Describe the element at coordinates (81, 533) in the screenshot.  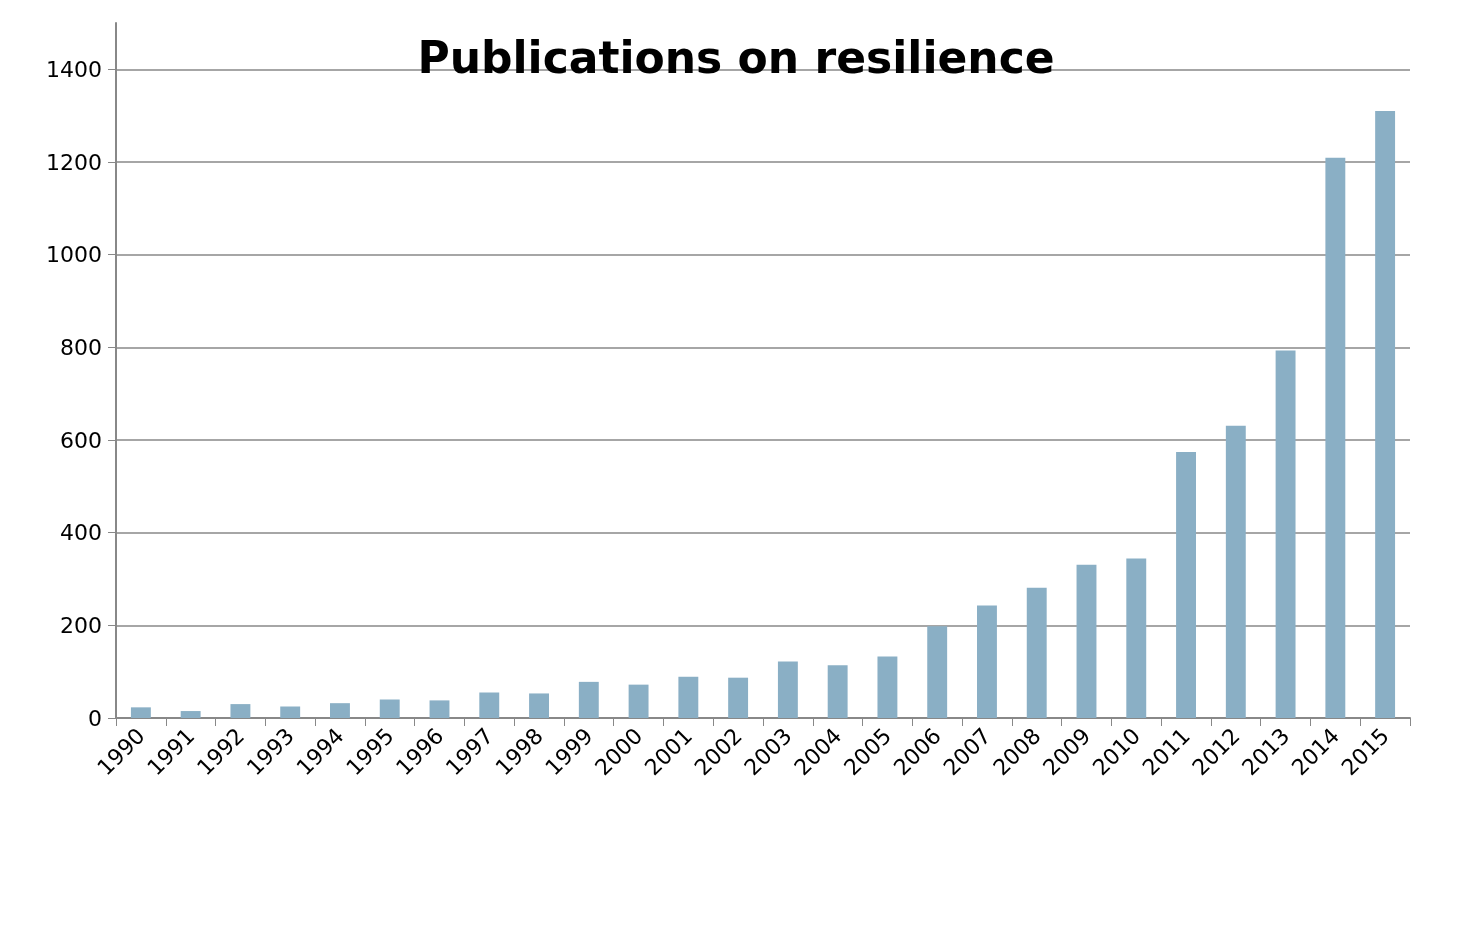
I see `y-tick-label: 400` at that location.